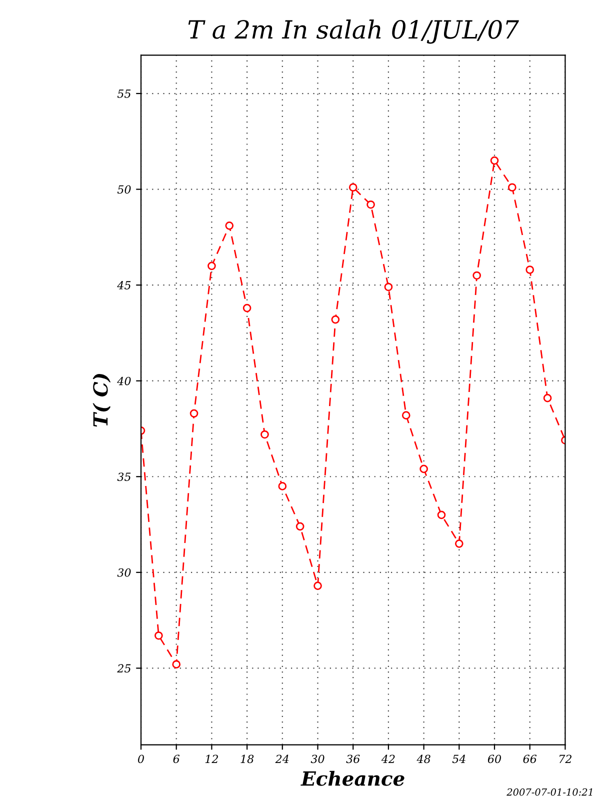 Image resolution: width=600 pixels, height=800 pixels. What do you see at coordinates (459, 759) in the screenshot?
I see `x-tick-label: 54` at bounding box center [459, 759].